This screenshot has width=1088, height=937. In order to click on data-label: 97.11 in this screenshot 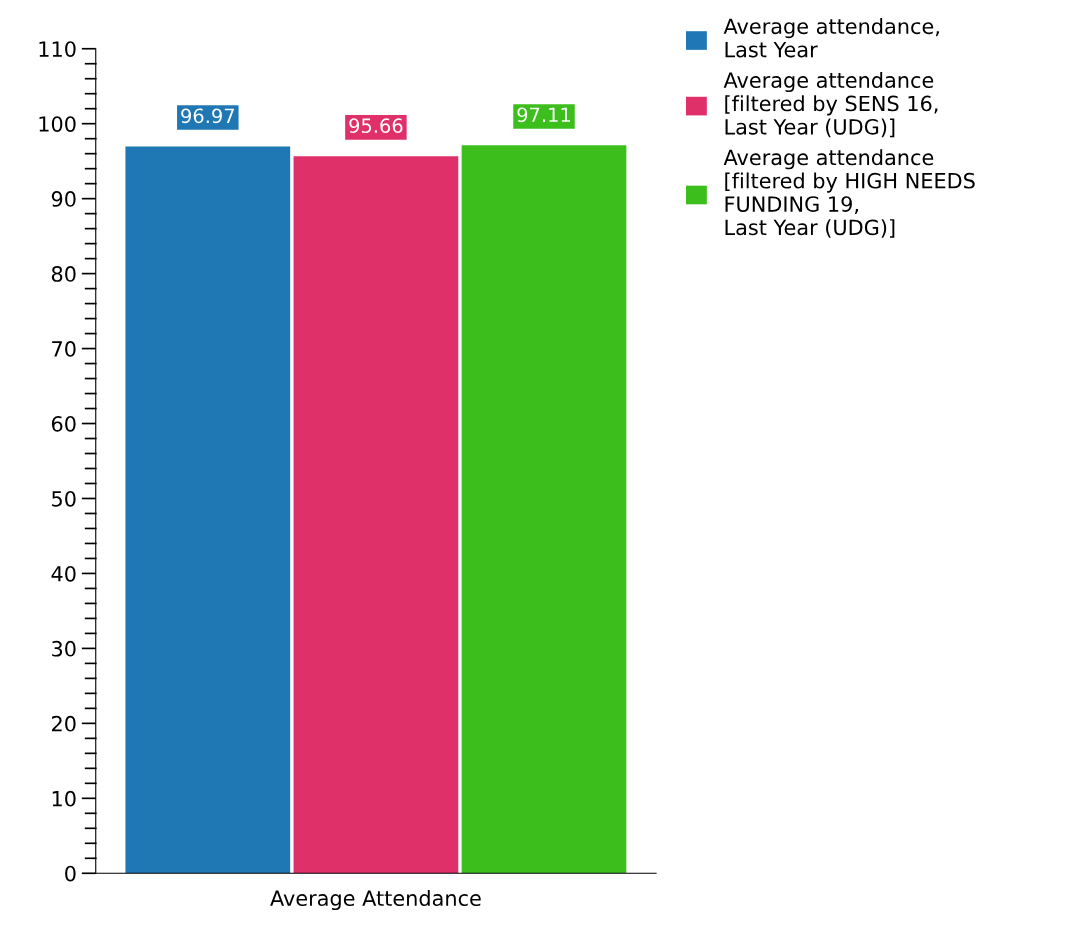, I will do `click(544, 115)`.